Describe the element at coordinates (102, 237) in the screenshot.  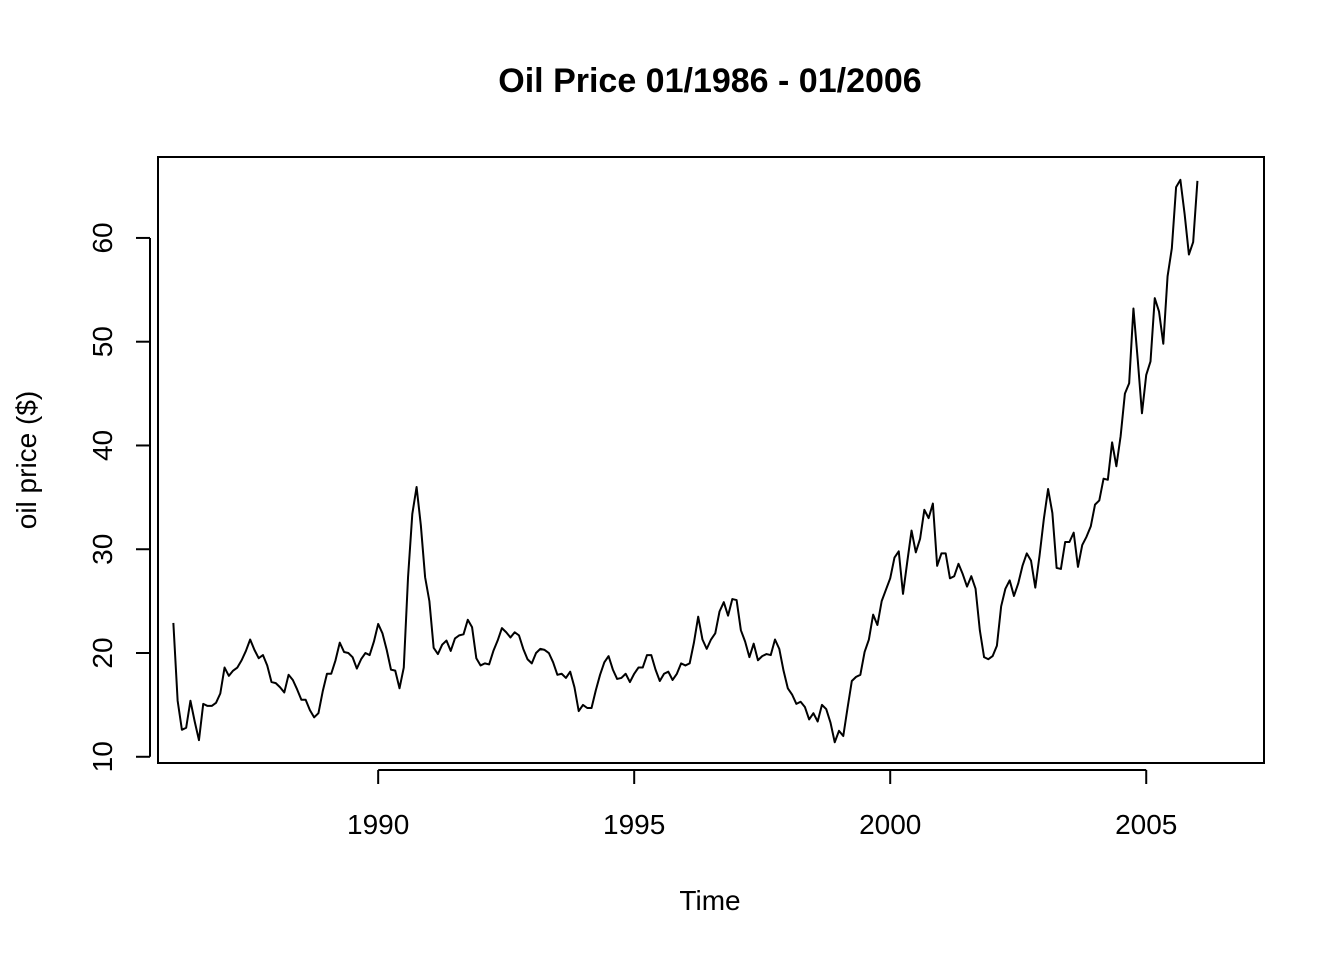
I see `y-tick-label-5: 60` at that location.